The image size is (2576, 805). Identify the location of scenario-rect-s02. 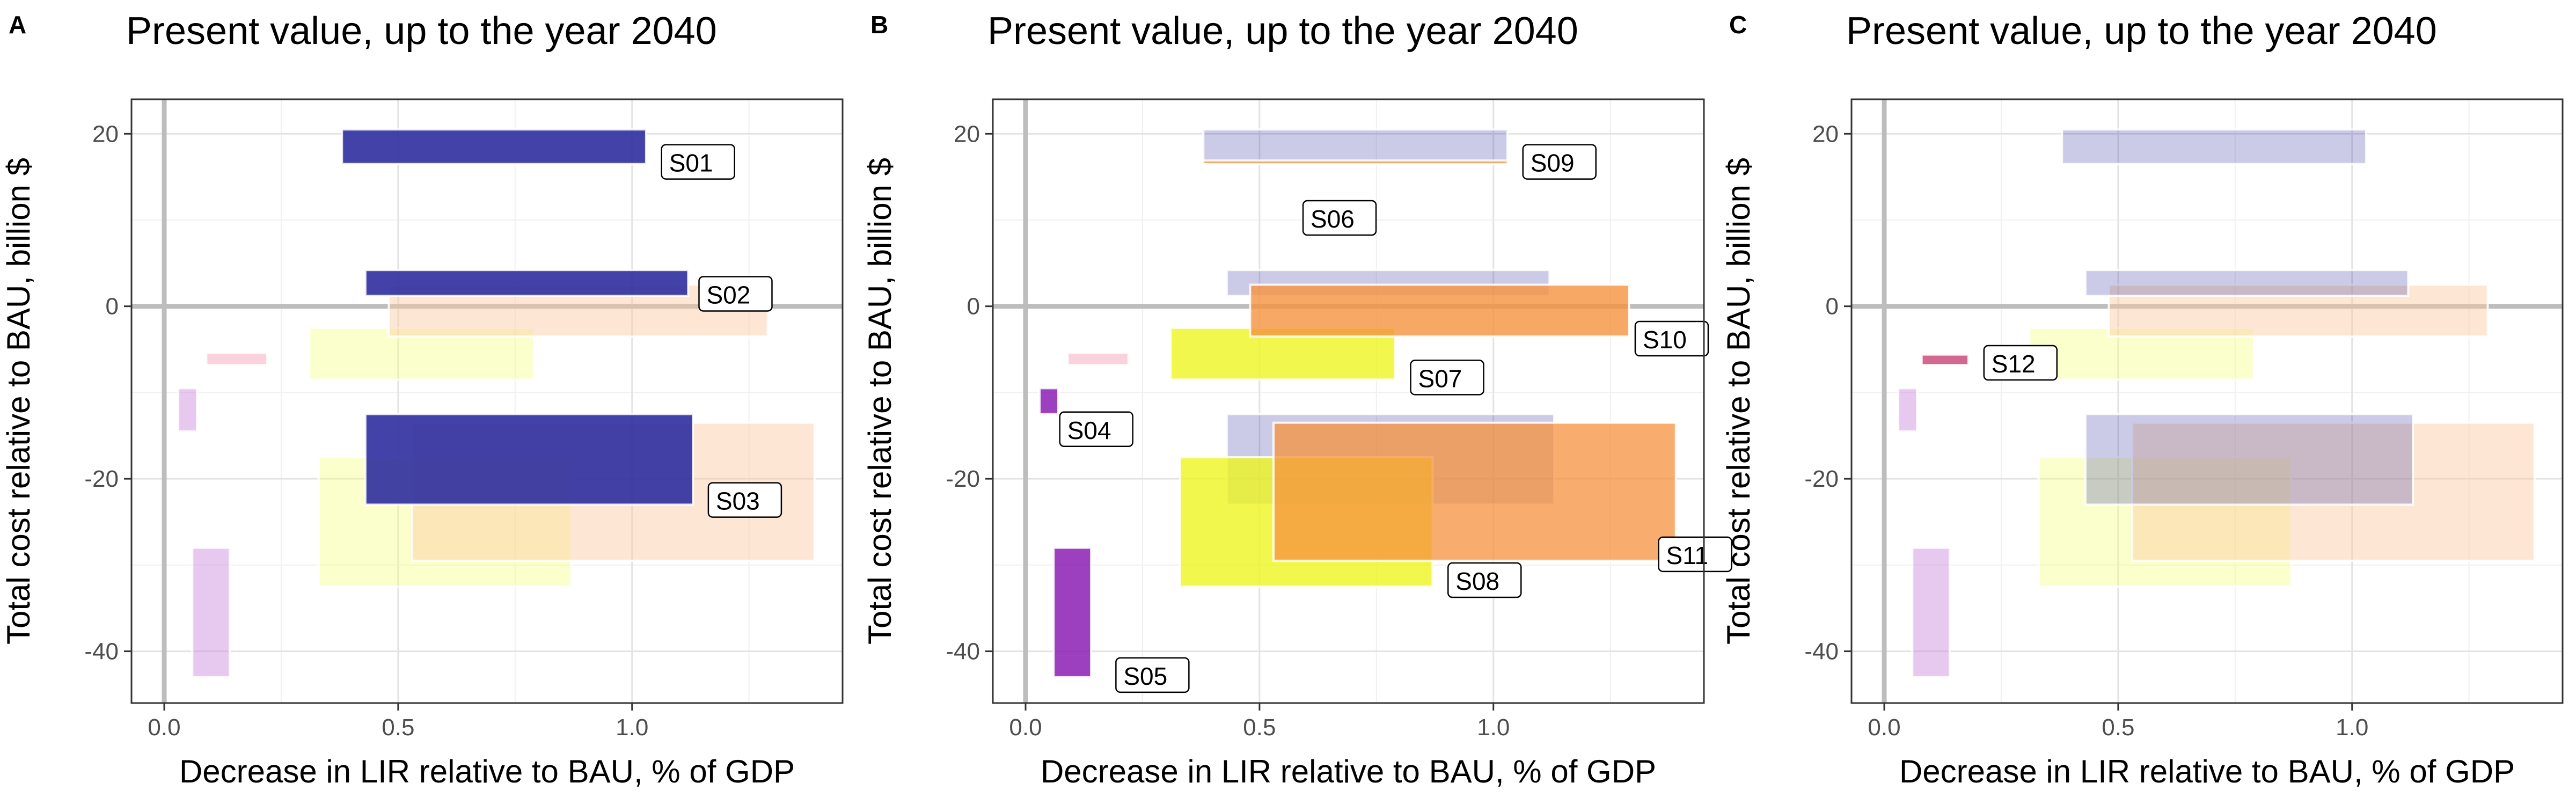
(527, 283).